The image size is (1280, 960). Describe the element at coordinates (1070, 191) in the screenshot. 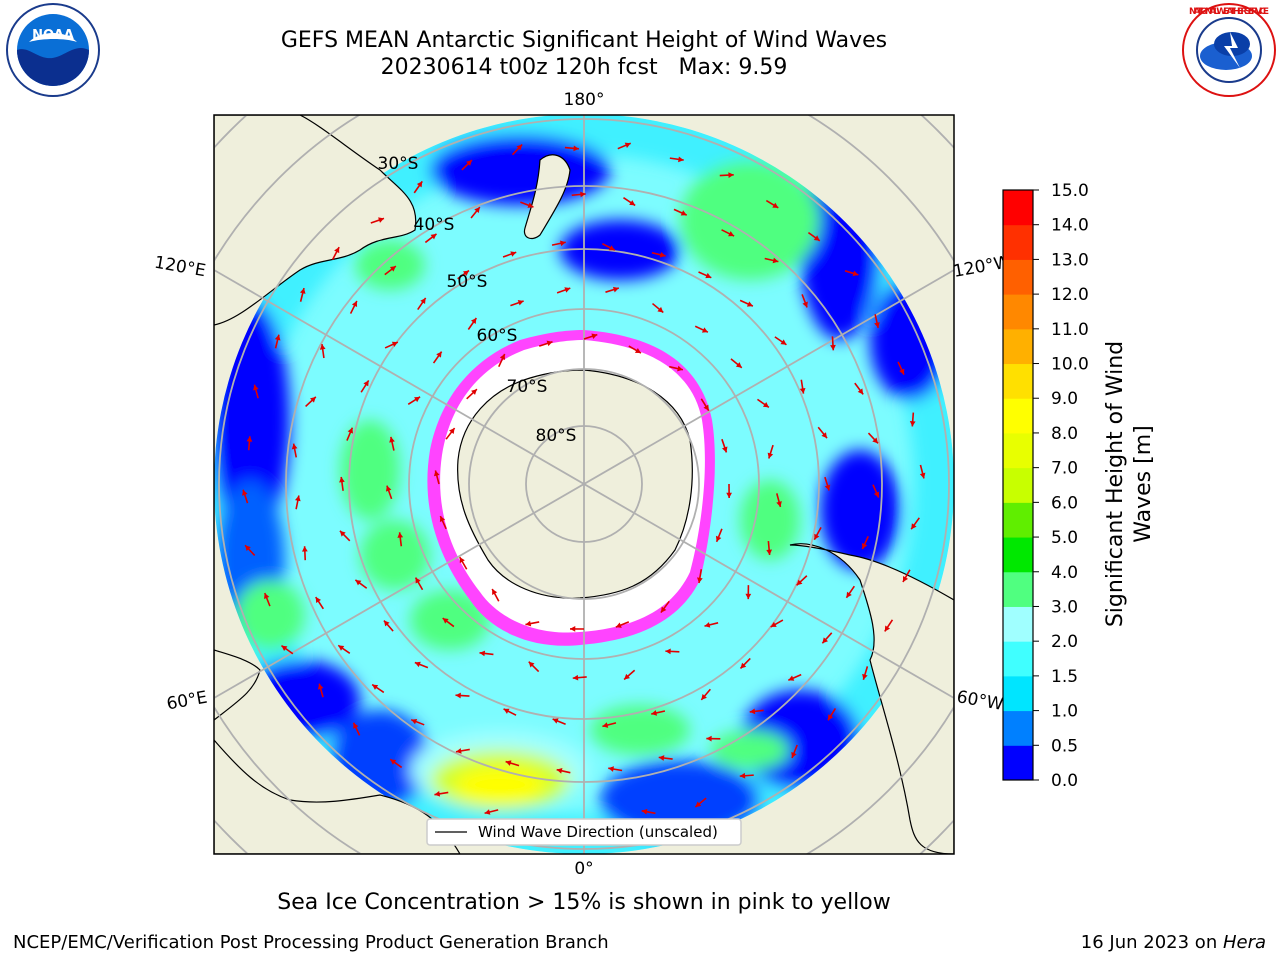

I see `colorbar-tick-label: 15.0` at that location.